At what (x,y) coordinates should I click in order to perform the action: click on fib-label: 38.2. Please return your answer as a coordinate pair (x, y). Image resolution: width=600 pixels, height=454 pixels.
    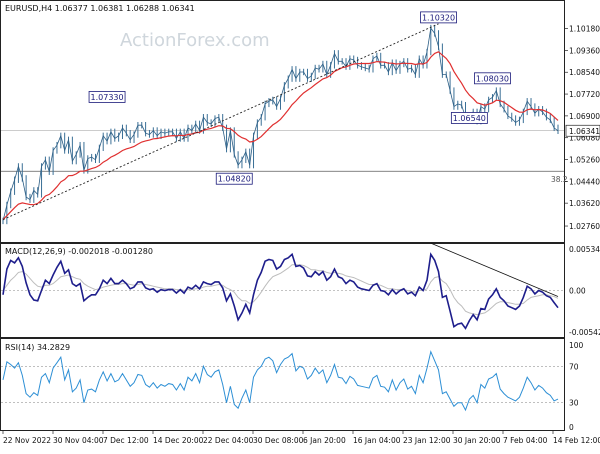
    Looking at the image, I should click on (559, 179).